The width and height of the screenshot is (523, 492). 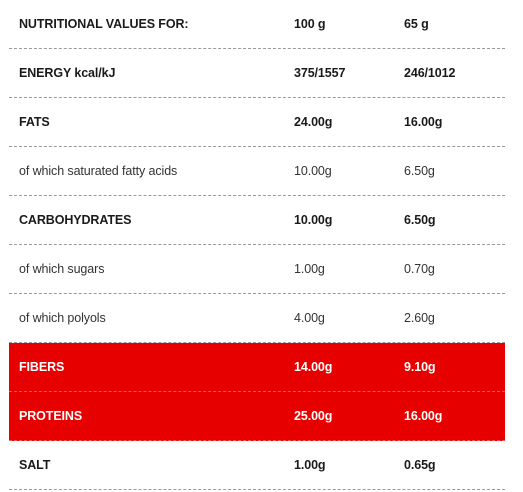 I want to click on row-label: of which polyols, so click(x=62, y=318).